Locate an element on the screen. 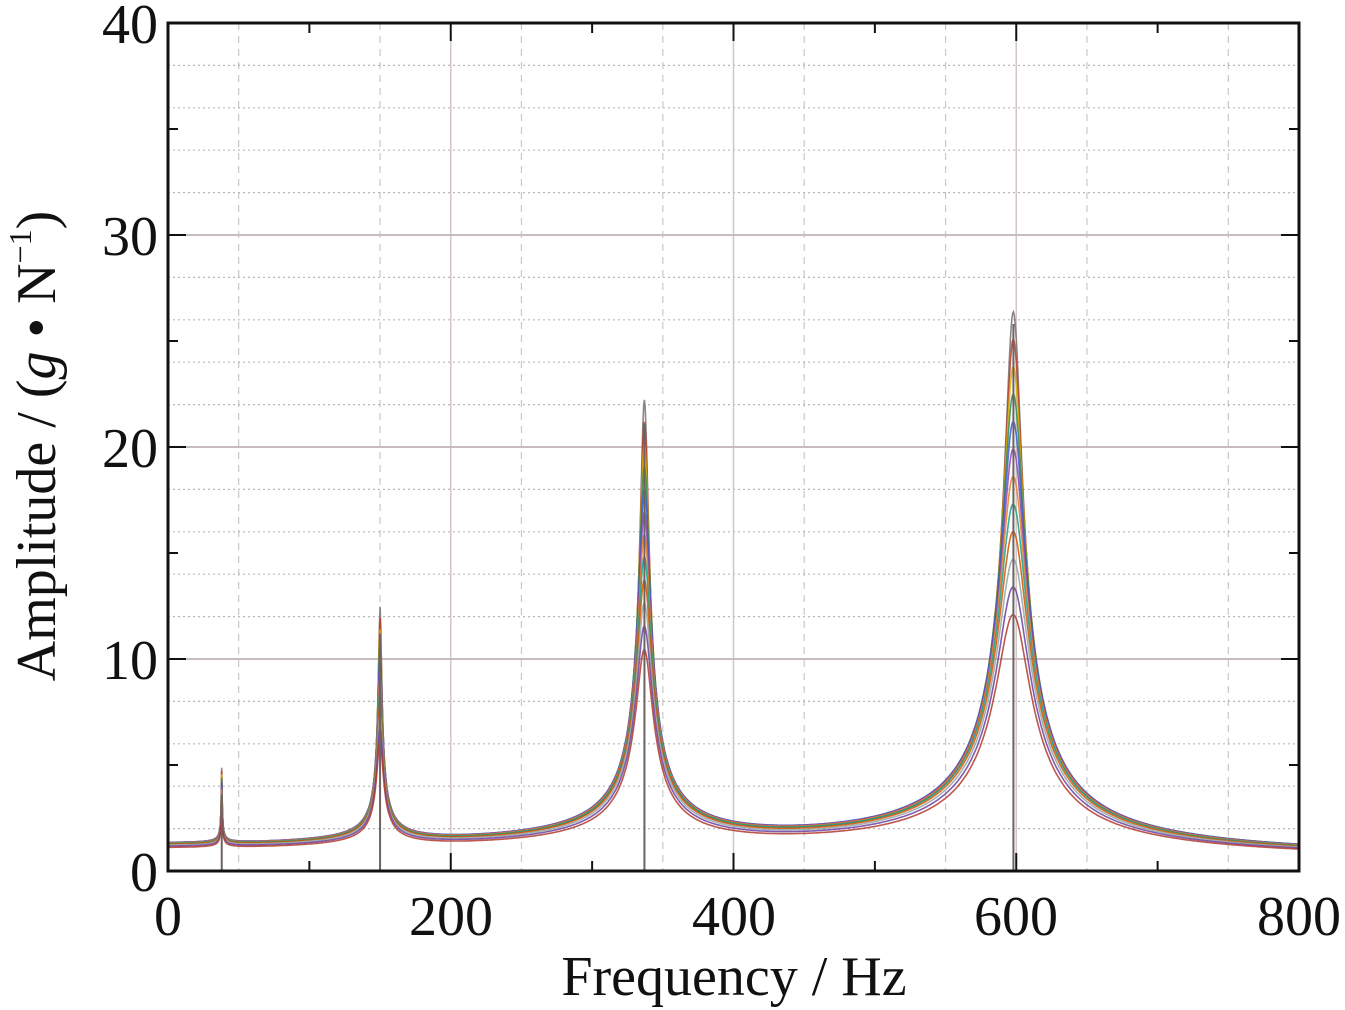  y-axis-title-suffix: ) is located at coordinates (37, 220).